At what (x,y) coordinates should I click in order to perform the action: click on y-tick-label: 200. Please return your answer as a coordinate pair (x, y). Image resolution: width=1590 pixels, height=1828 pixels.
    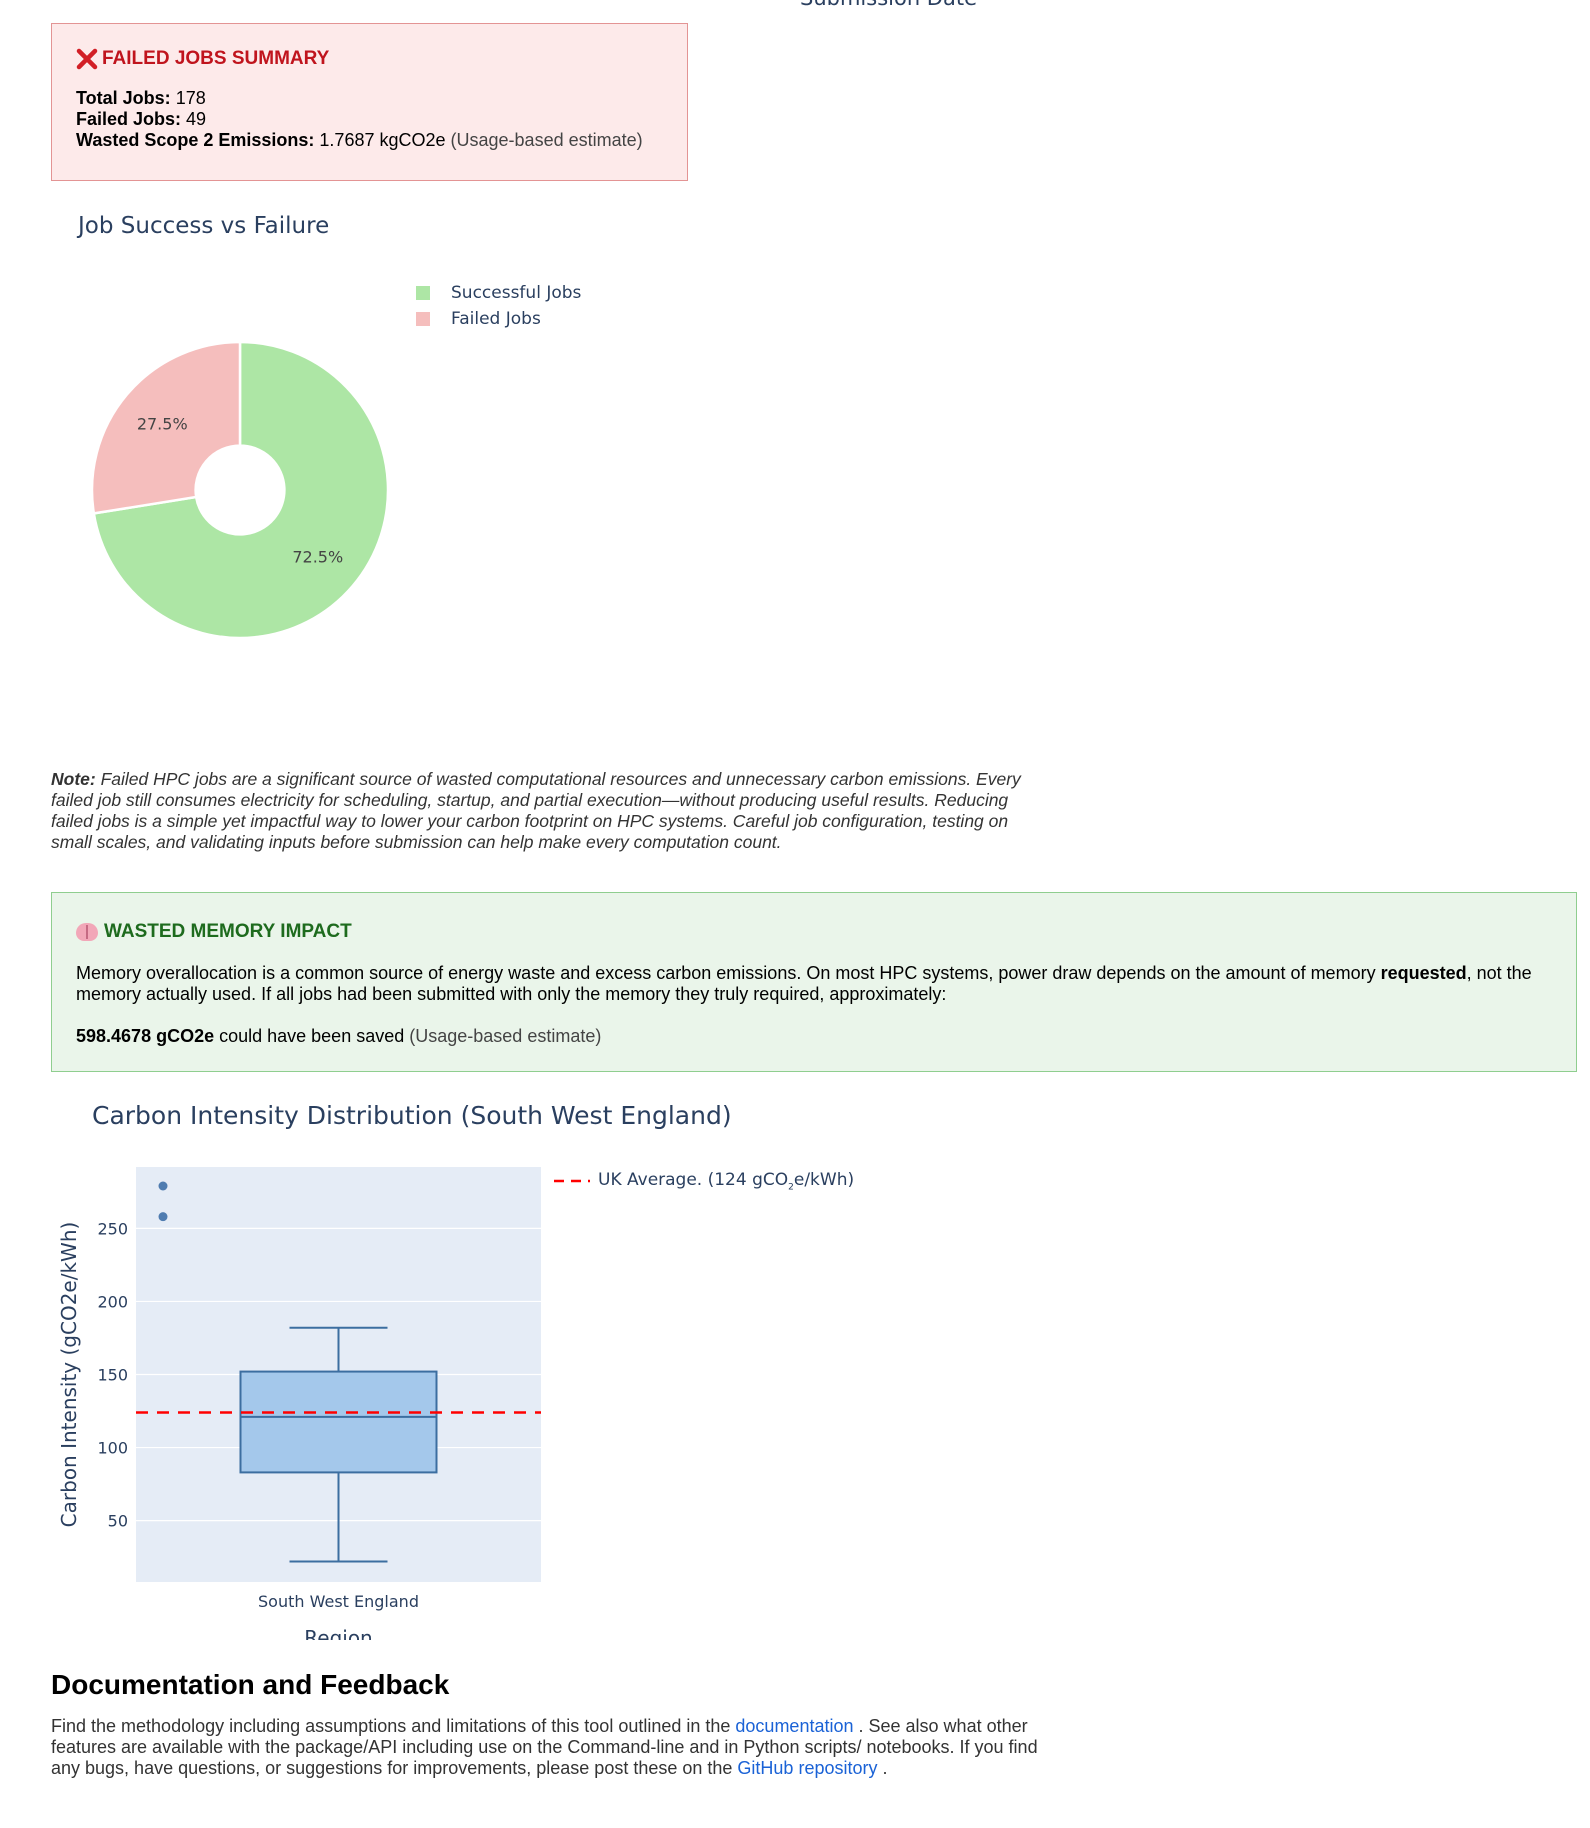
    Looking at the image, I should click on (112, 1301).